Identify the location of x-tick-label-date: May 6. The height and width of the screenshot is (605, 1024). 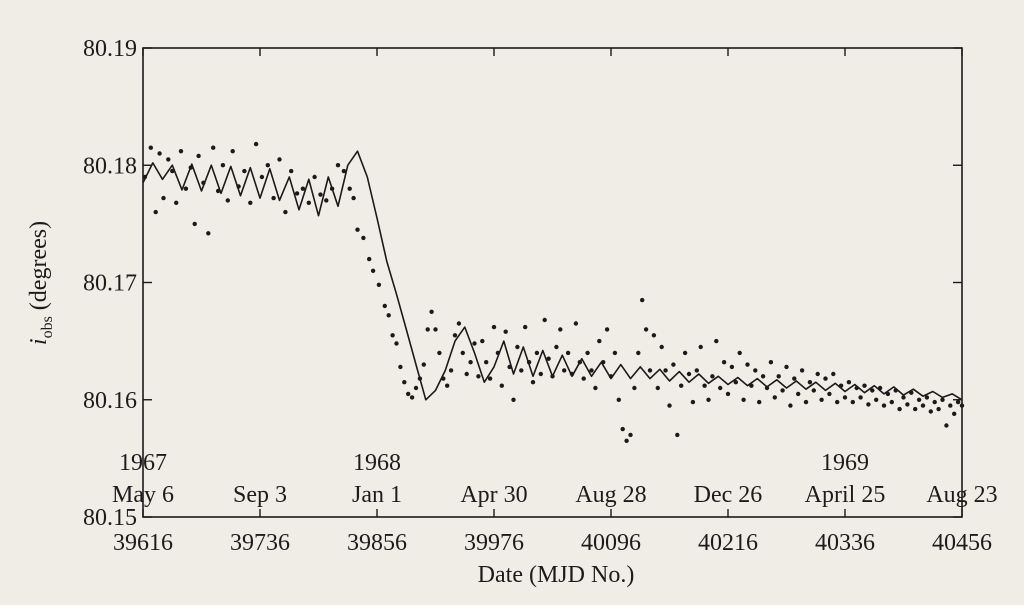
(143, 495).